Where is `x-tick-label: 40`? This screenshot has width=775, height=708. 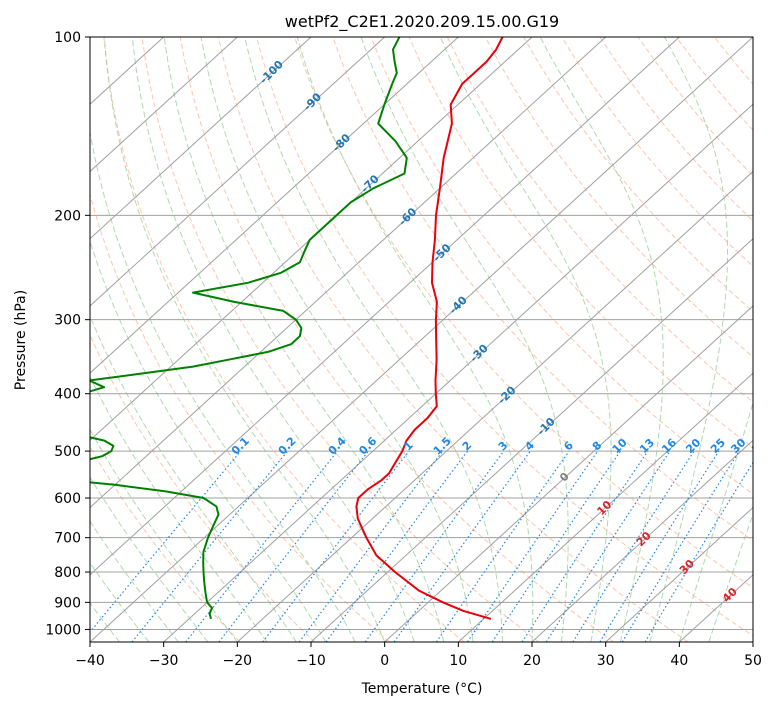 x-tick-label: 40 is located at coordinates (679, 661).